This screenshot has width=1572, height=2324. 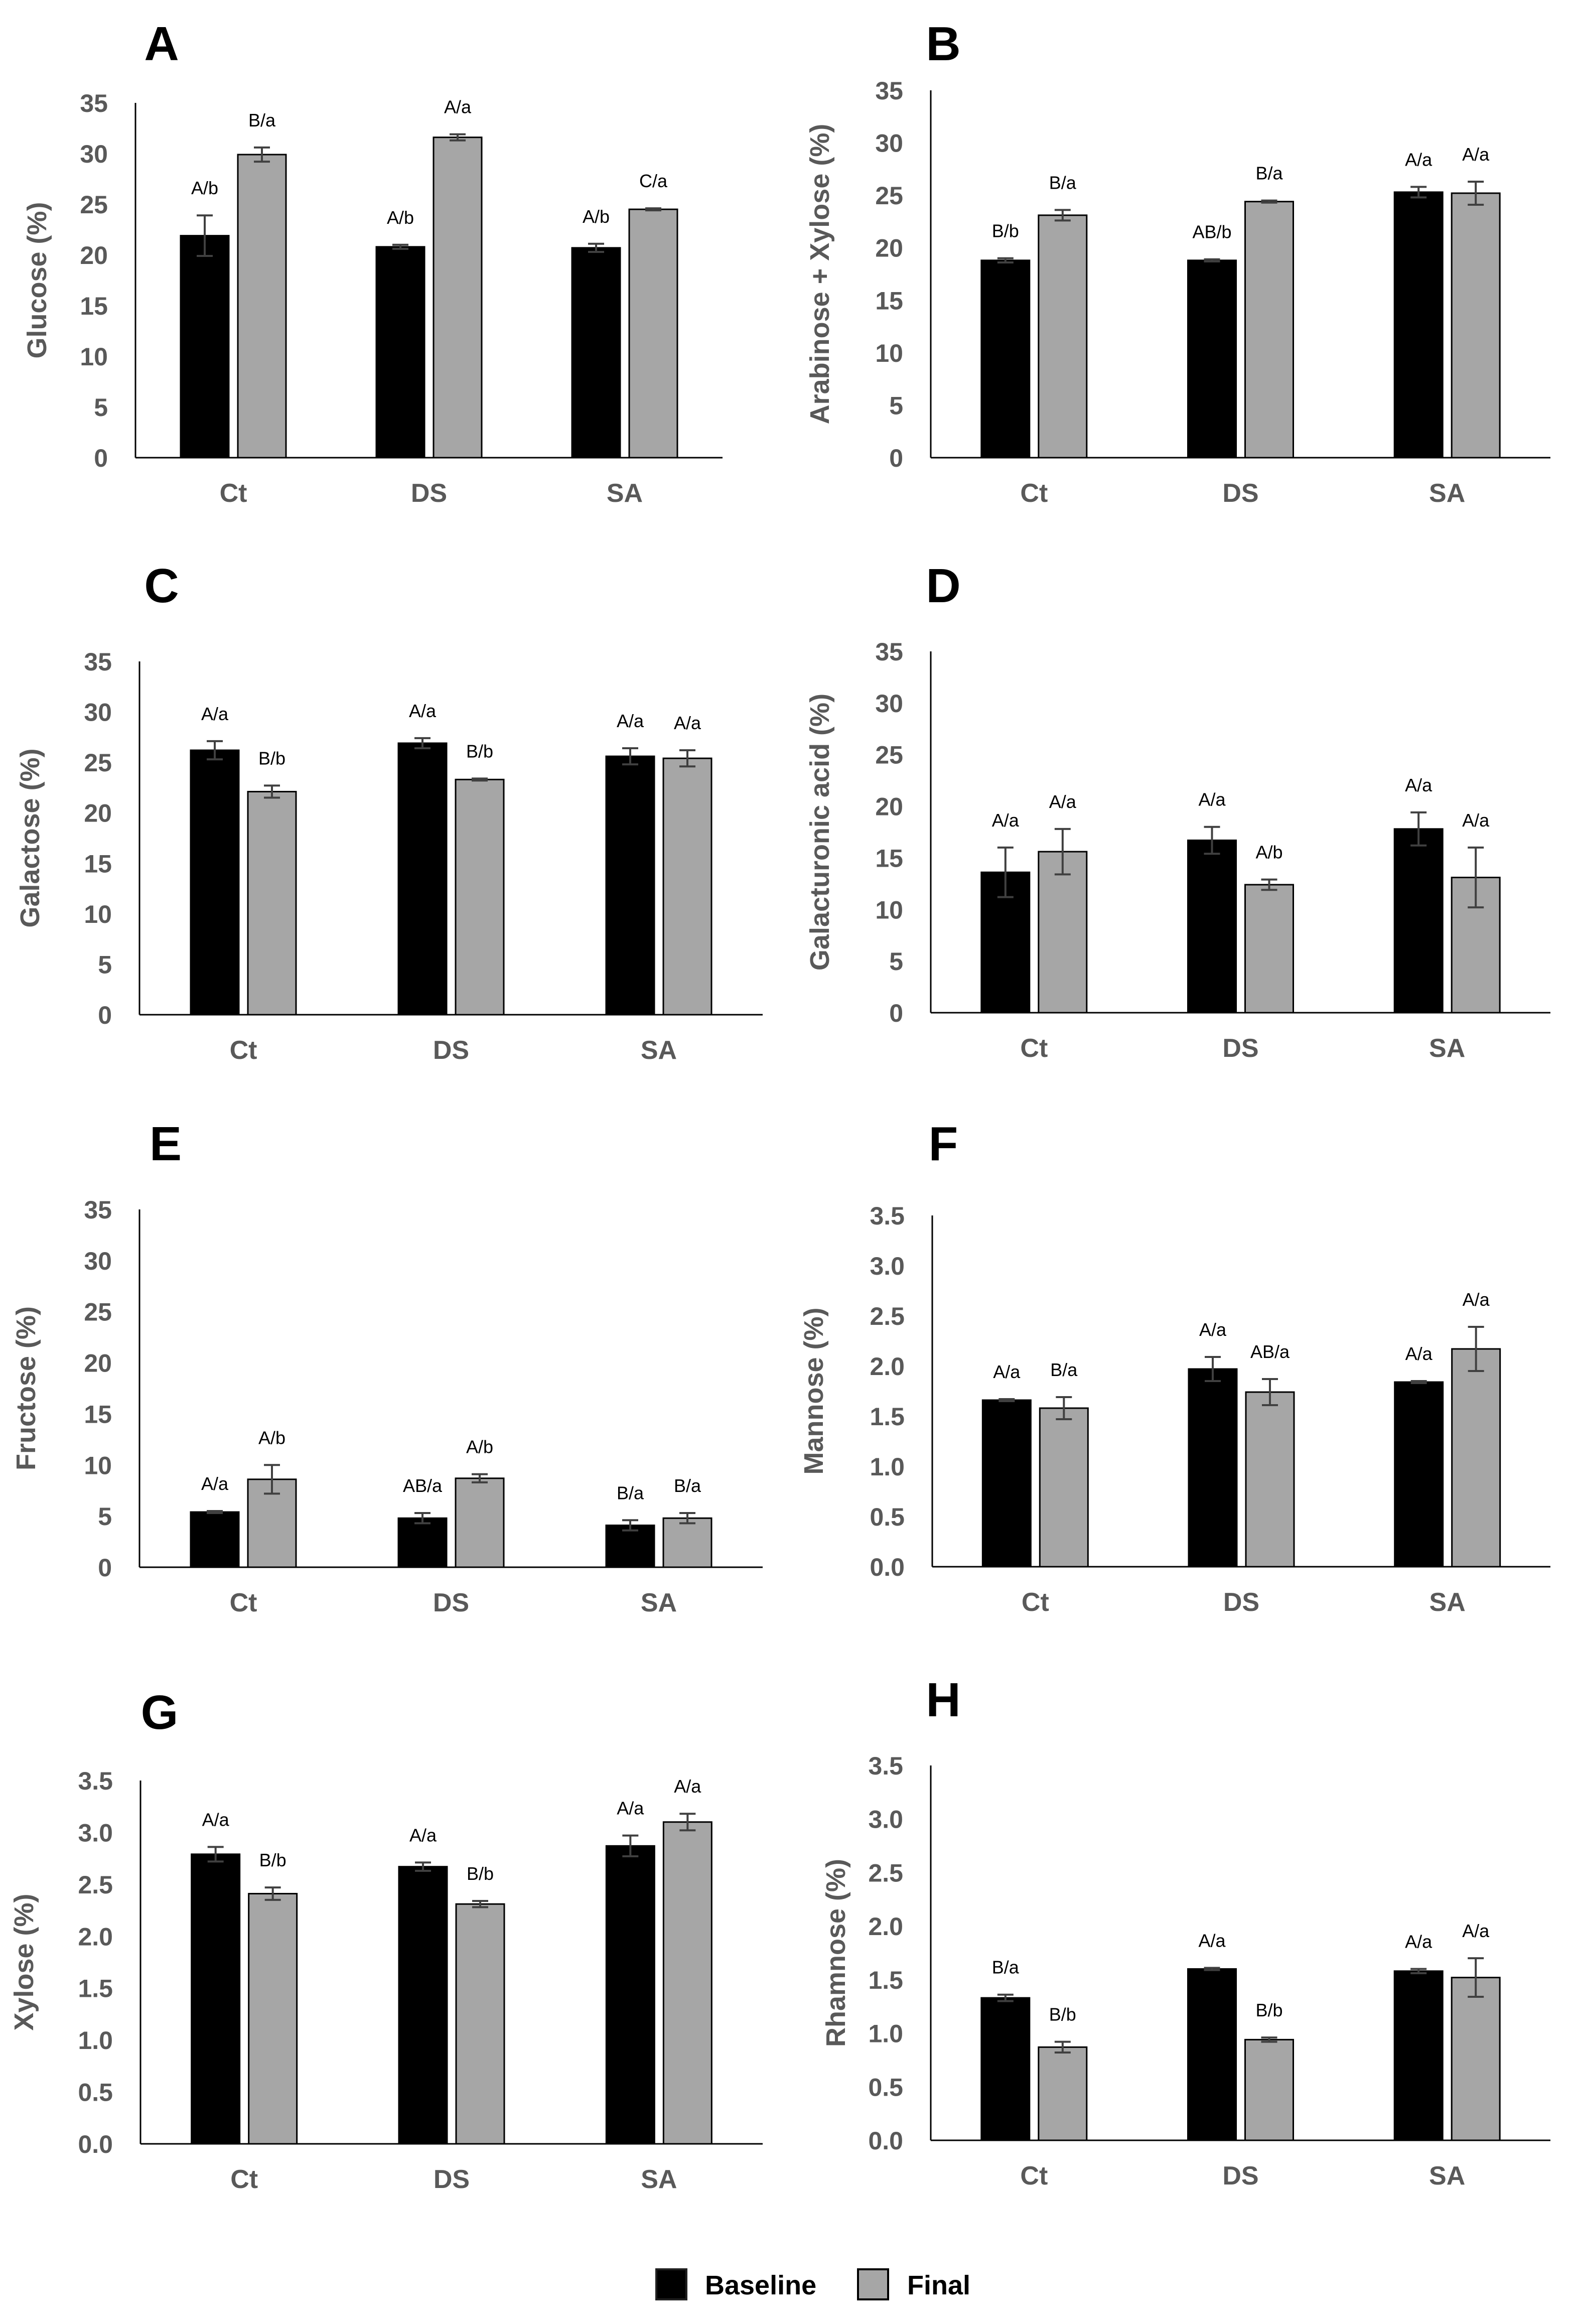 What do you see at coordinates (943, 1700) in the screenshot?
I see `panel-letter: H` at bounding box center [943, 1700].